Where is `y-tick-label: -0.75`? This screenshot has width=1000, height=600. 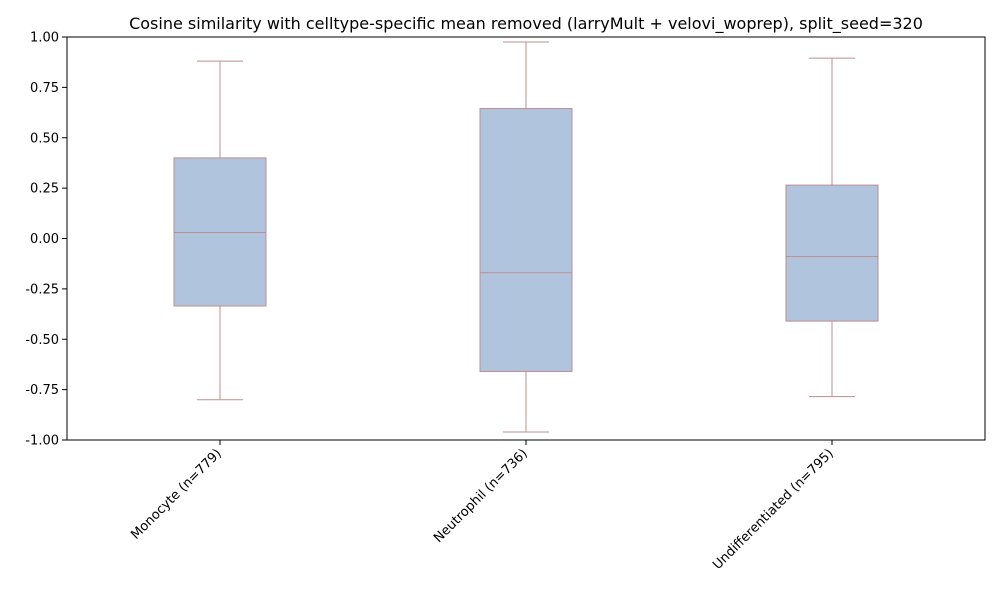
y-tick-label: -0.75 is located at coordinates (42, 390).